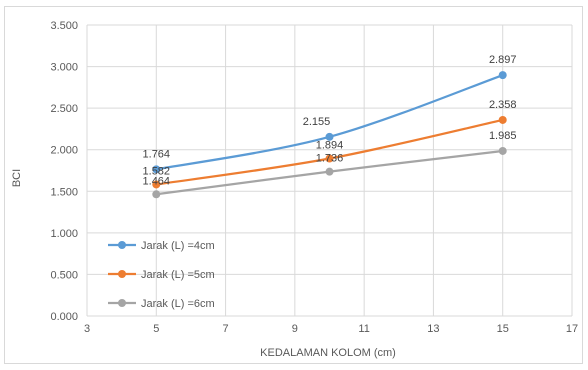 The image size is (588, 370). What do you see at coordinates (156, 329) in the screenshot?
I see `x-tick-label: 5` at bounding box center [156, 329].